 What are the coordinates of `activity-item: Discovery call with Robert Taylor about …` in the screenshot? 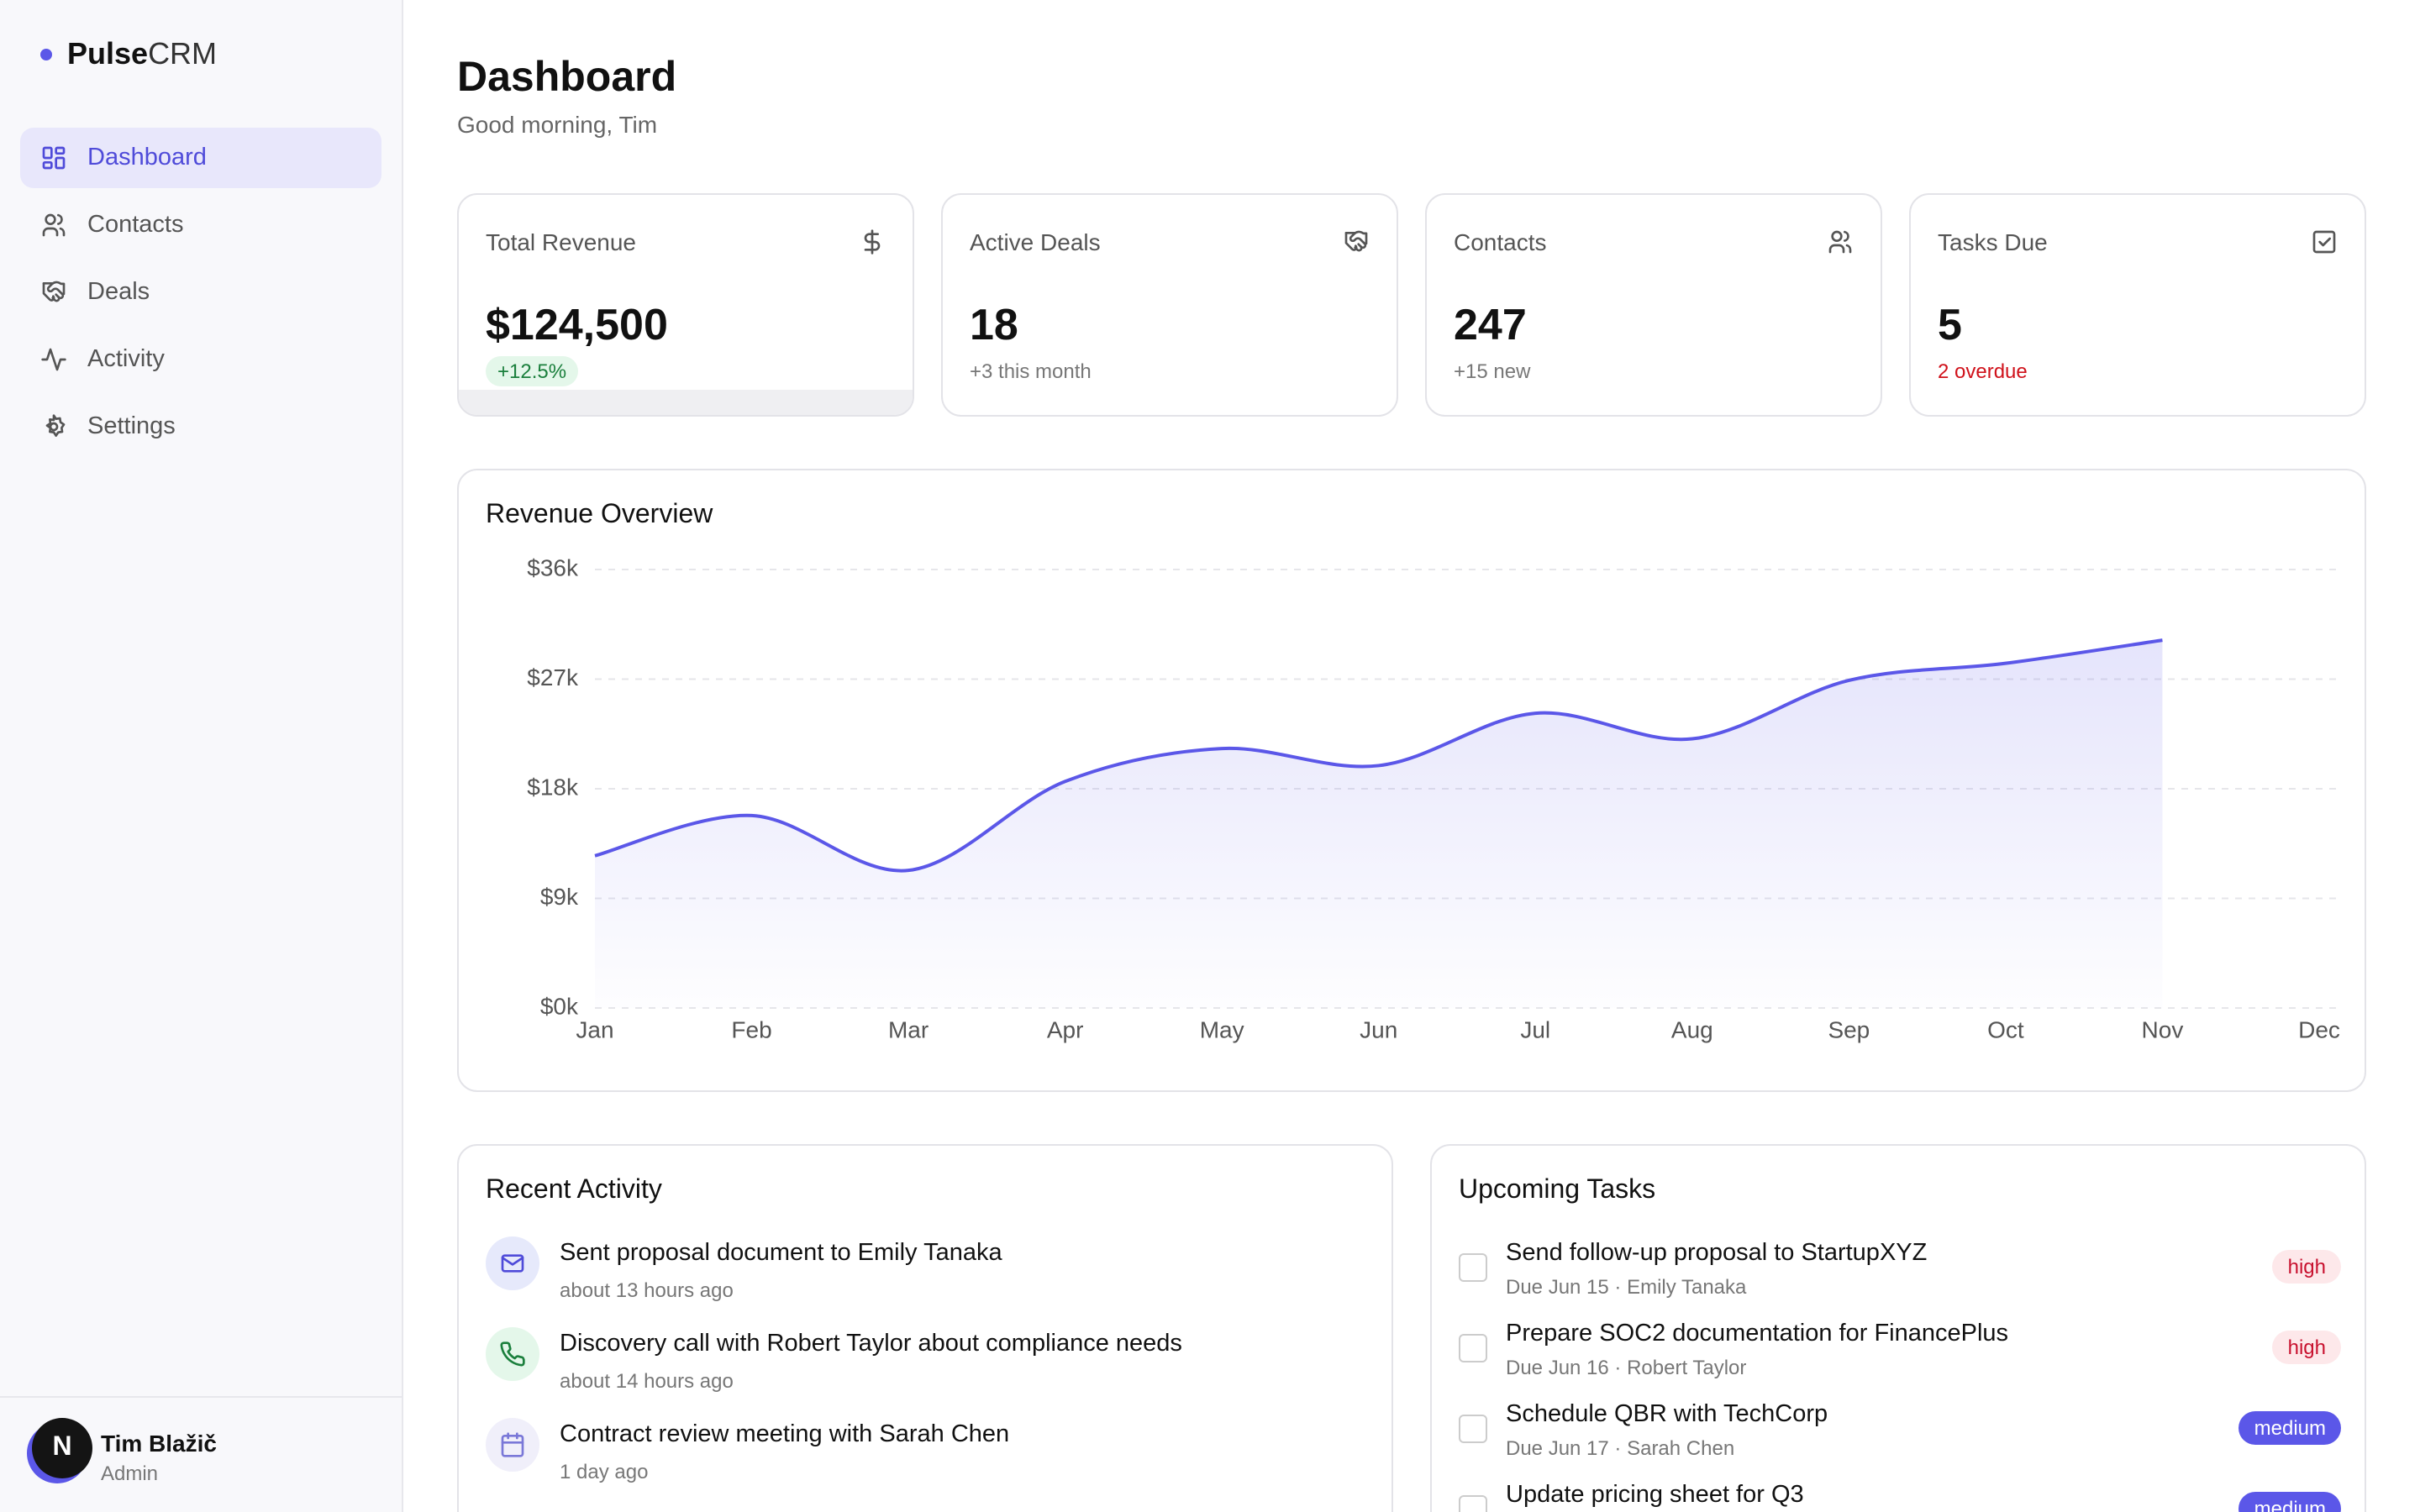 It's located at (923, 1369).